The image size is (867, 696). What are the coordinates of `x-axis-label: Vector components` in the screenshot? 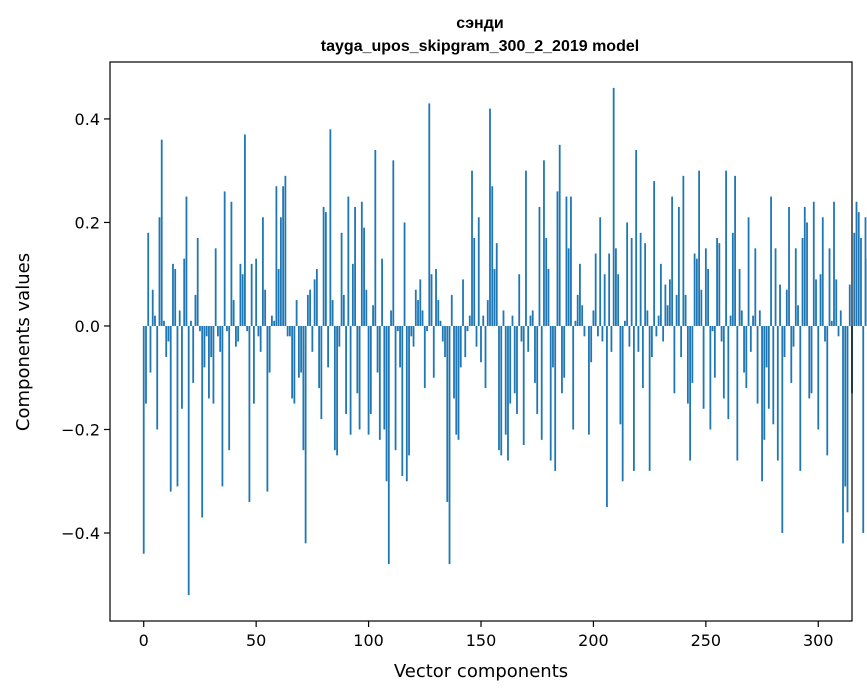 It's located at (481, 671).